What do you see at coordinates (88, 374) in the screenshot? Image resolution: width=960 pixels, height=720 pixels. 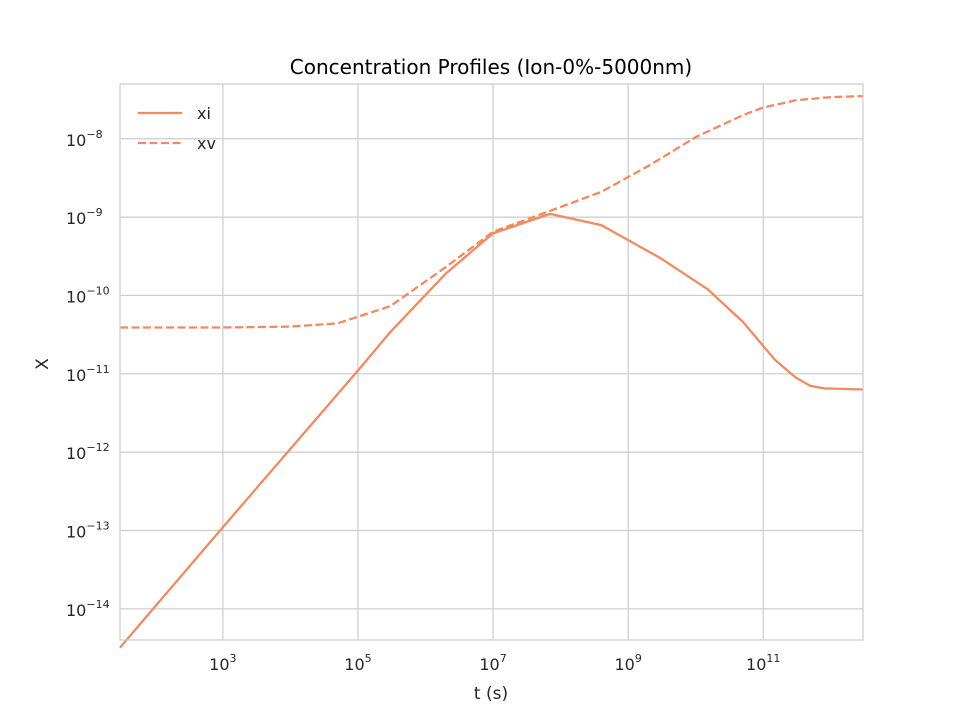 I see `y-tick-label: 10⁻¹¹` at bounding box center [88, 374].